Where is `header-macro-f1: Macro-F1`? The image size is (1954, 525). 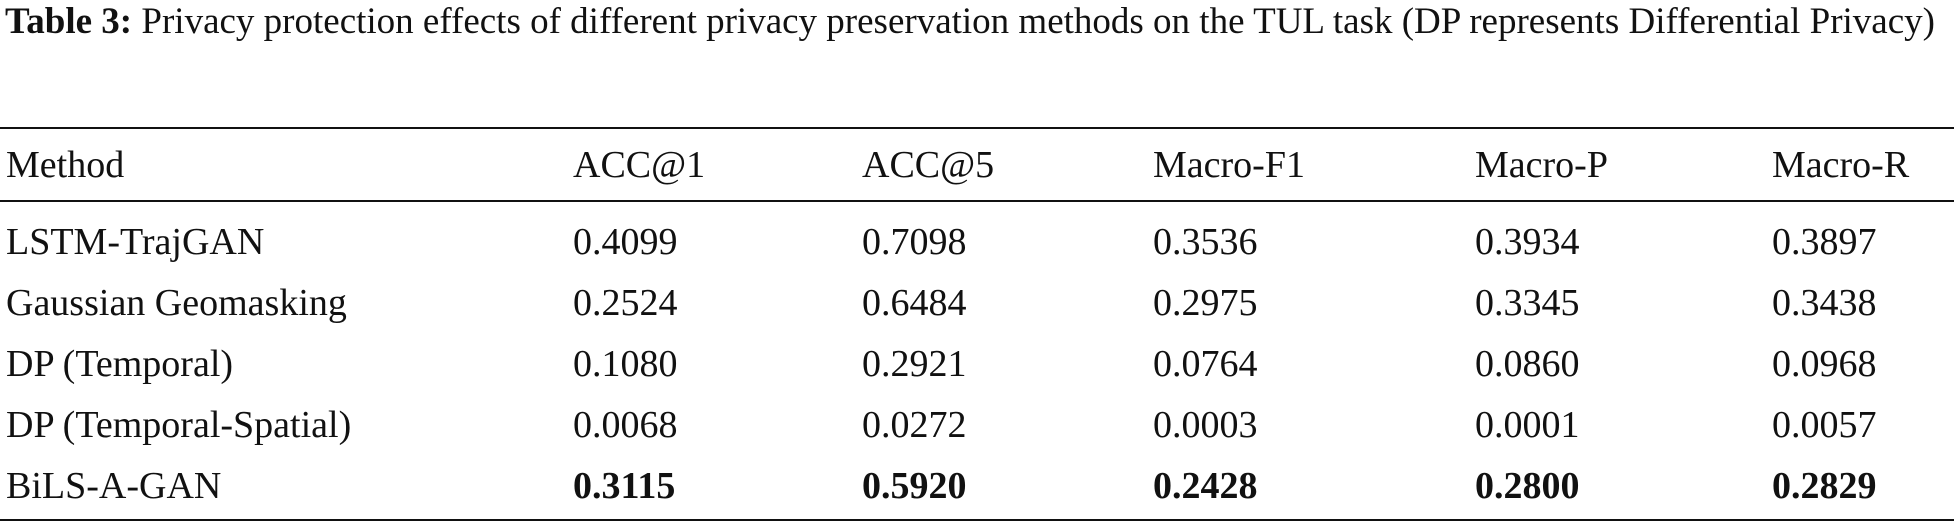 header-macro-f1: Macro-F1 is located at coordinates (1229, 165).